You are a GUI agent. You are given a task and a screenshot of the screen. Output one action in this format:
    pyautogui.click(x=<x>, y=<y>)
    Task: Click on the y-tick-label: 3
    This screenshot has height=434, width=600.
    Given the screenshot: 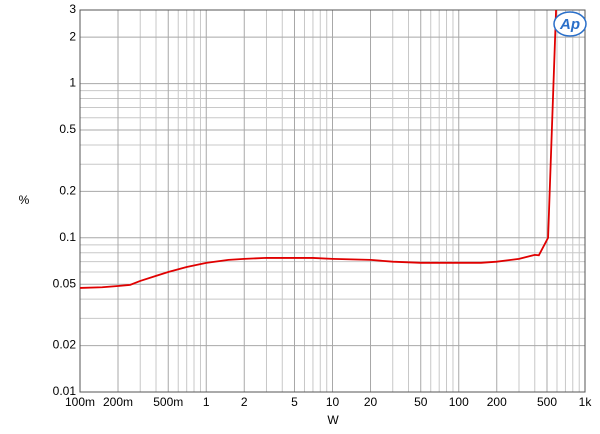 What is the action you would take?
    pyautogui.click(x=72, y=9)
    